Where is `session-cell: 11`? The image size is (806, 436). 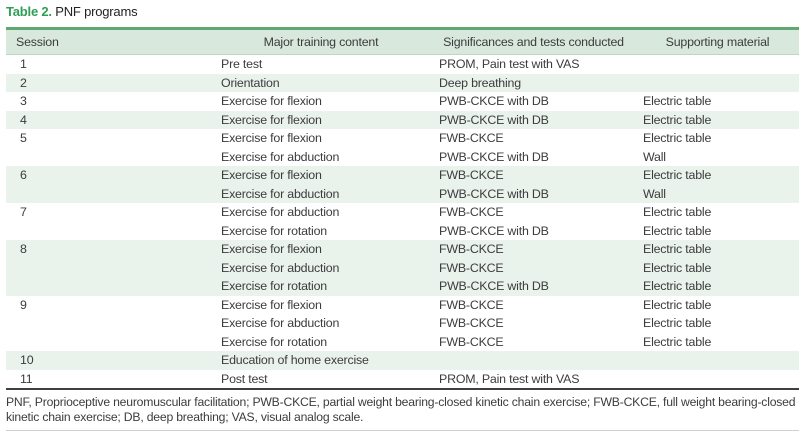
session-cell: 11 is located at coordinates (108, 379).